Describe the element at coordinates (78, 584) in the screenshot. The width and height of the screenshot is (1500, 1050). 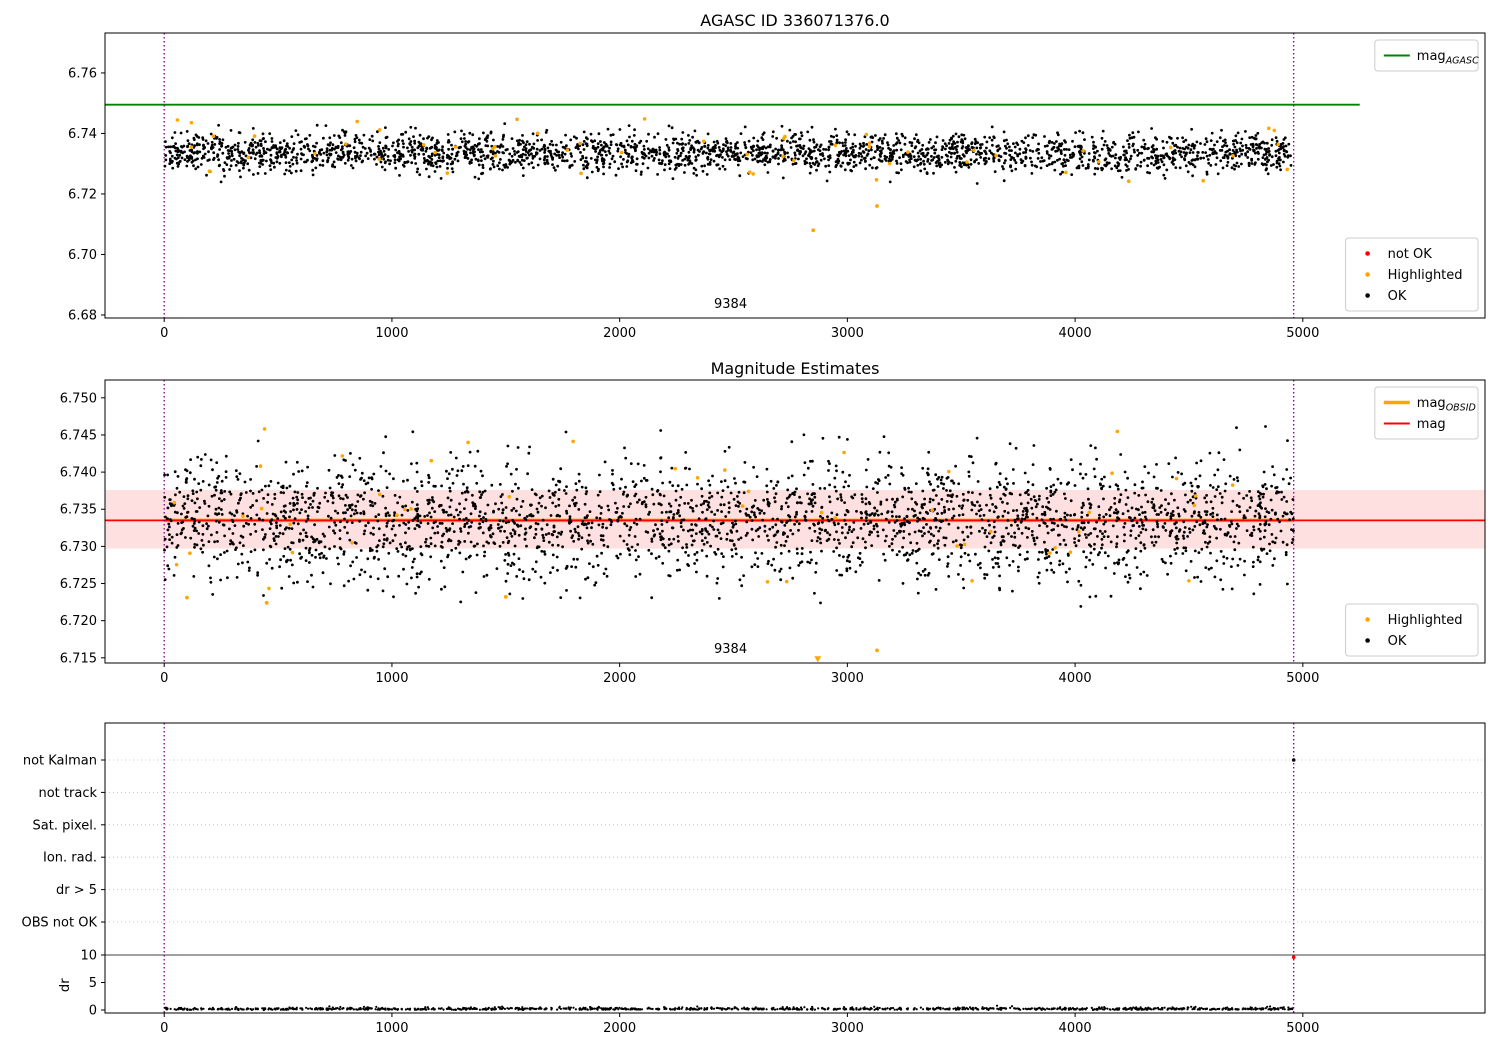
I see `y-tick-label: 6.725` at that location.